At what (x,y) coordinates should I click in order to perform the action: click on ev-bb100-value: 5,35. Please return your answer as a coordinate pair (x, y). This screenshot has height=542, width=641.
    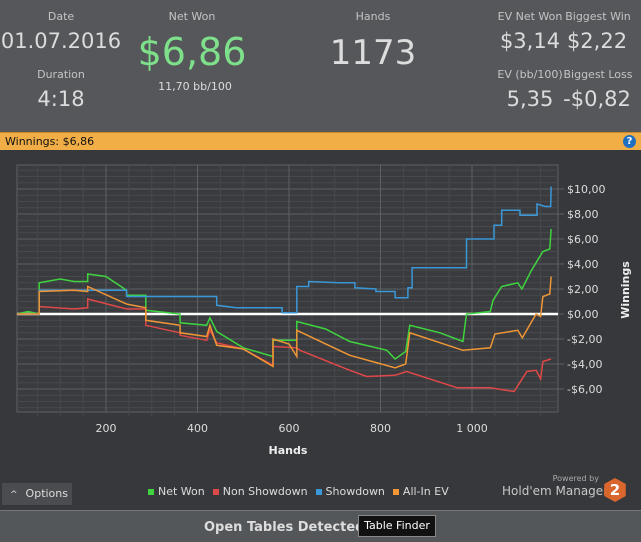
    Looking at the image, I should click on (530, 99).